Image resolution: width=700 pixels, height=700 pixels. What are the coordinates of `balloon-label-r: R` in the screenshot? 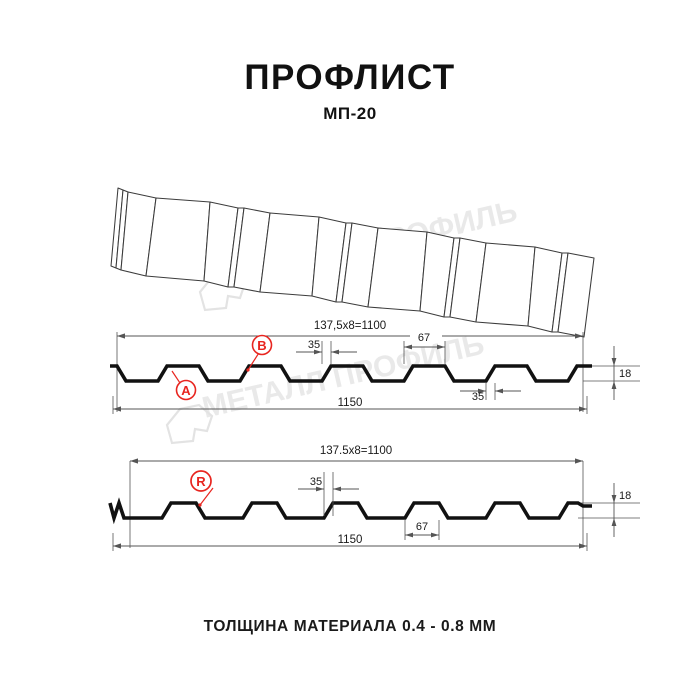 It's located at (201, 481).